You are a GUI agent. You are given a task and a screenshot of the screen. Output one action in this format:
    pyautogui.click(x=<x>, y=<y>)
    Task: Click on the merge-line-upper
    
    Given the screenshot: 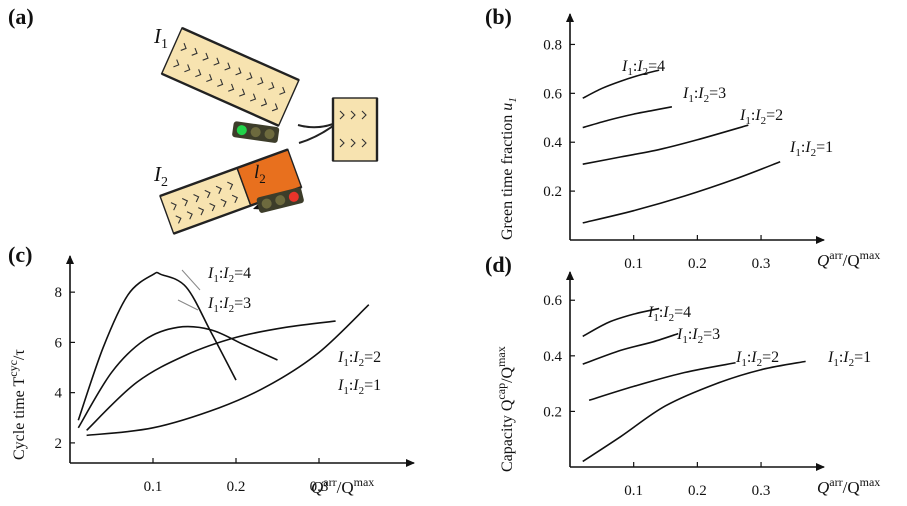 What is the action you would take?
    pyautogui.click(x=315, y=126)
    